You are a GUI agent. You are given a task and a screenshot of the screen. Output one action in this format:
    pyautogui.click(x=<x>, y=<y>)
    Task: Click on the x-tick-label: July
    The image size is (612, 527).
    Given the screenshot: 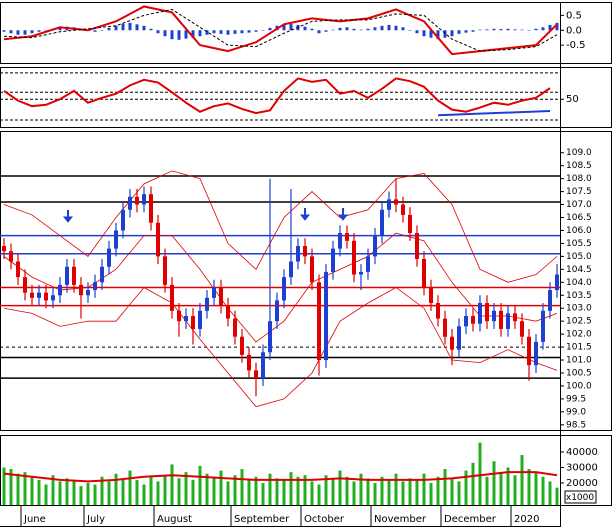 What is the action you would take?
    pyautogui.click(x=95, y=519)
    